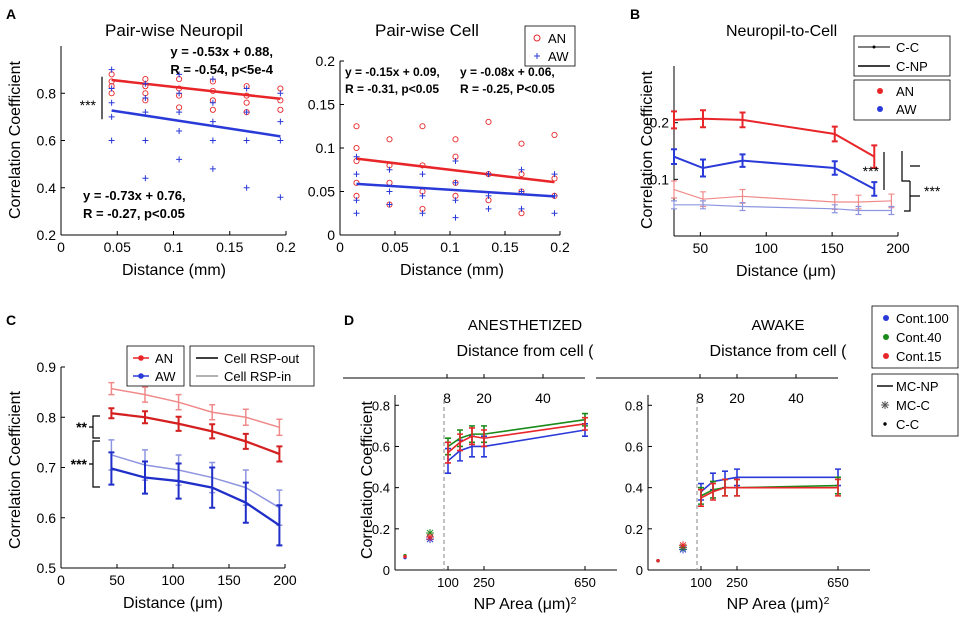  Describe the element at coordinates (525, 325) in the screenshot. I see `chart-title-anesthetized: ANESTHETIZED` at that location.